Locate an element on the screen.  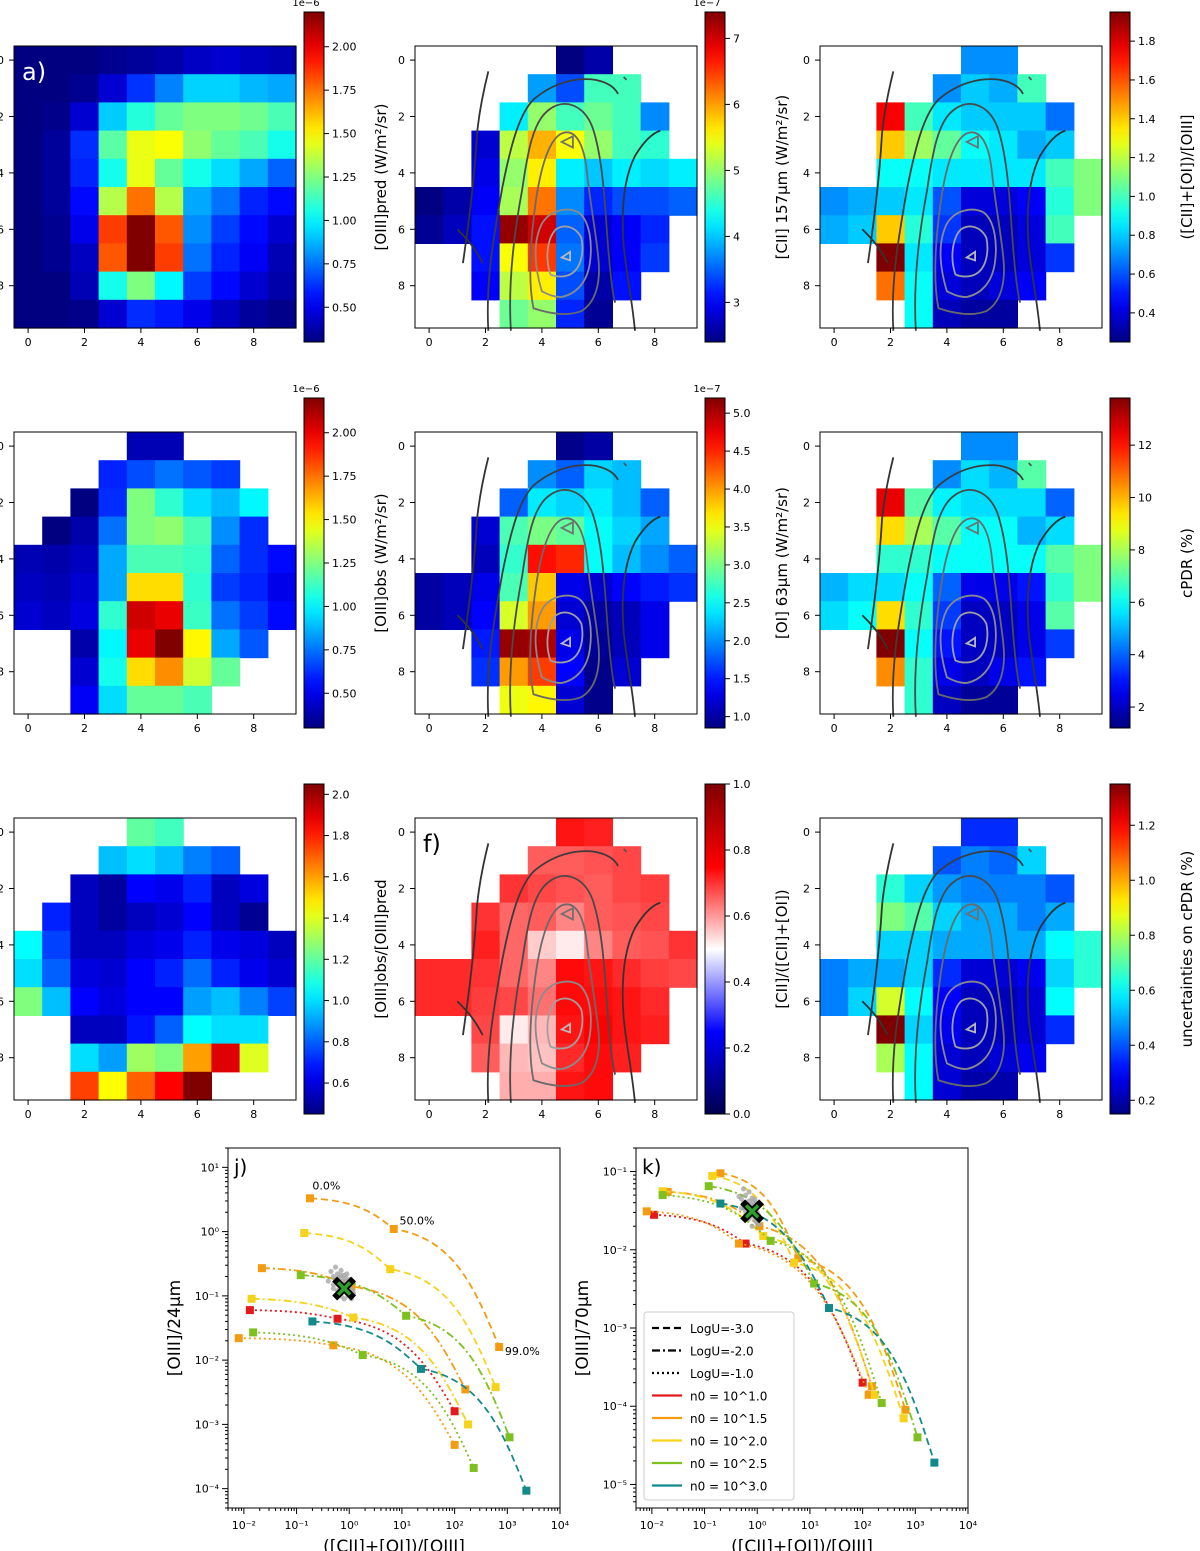
colorbar-tick-label: 3.0 is located at coordinates (742, 565).